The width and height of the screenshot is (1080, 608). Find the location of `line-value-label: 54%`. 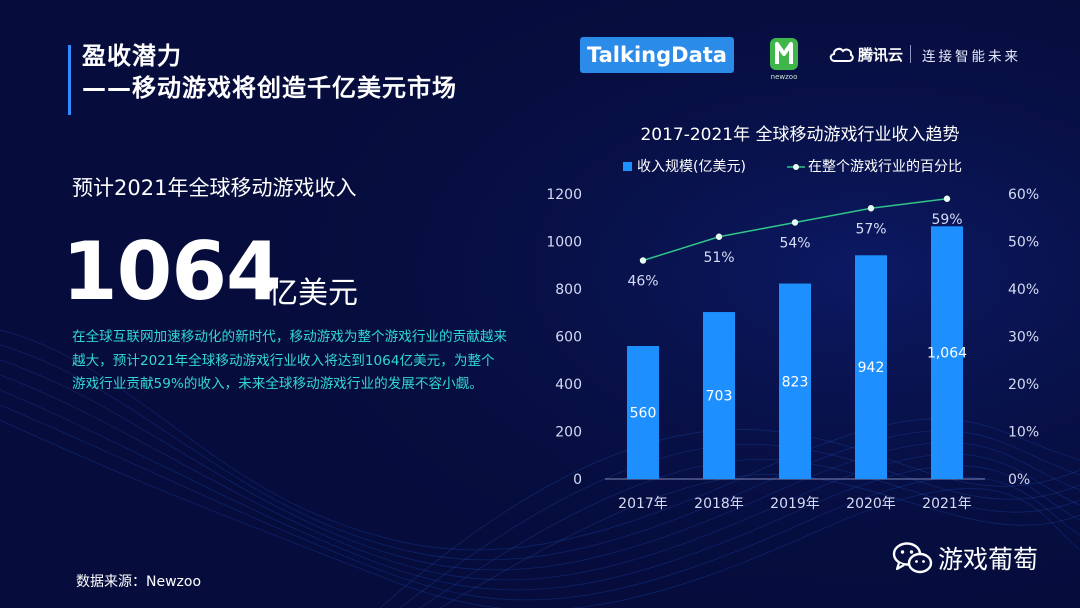

line-value-label: 54% is located at coordinates (794, 244).